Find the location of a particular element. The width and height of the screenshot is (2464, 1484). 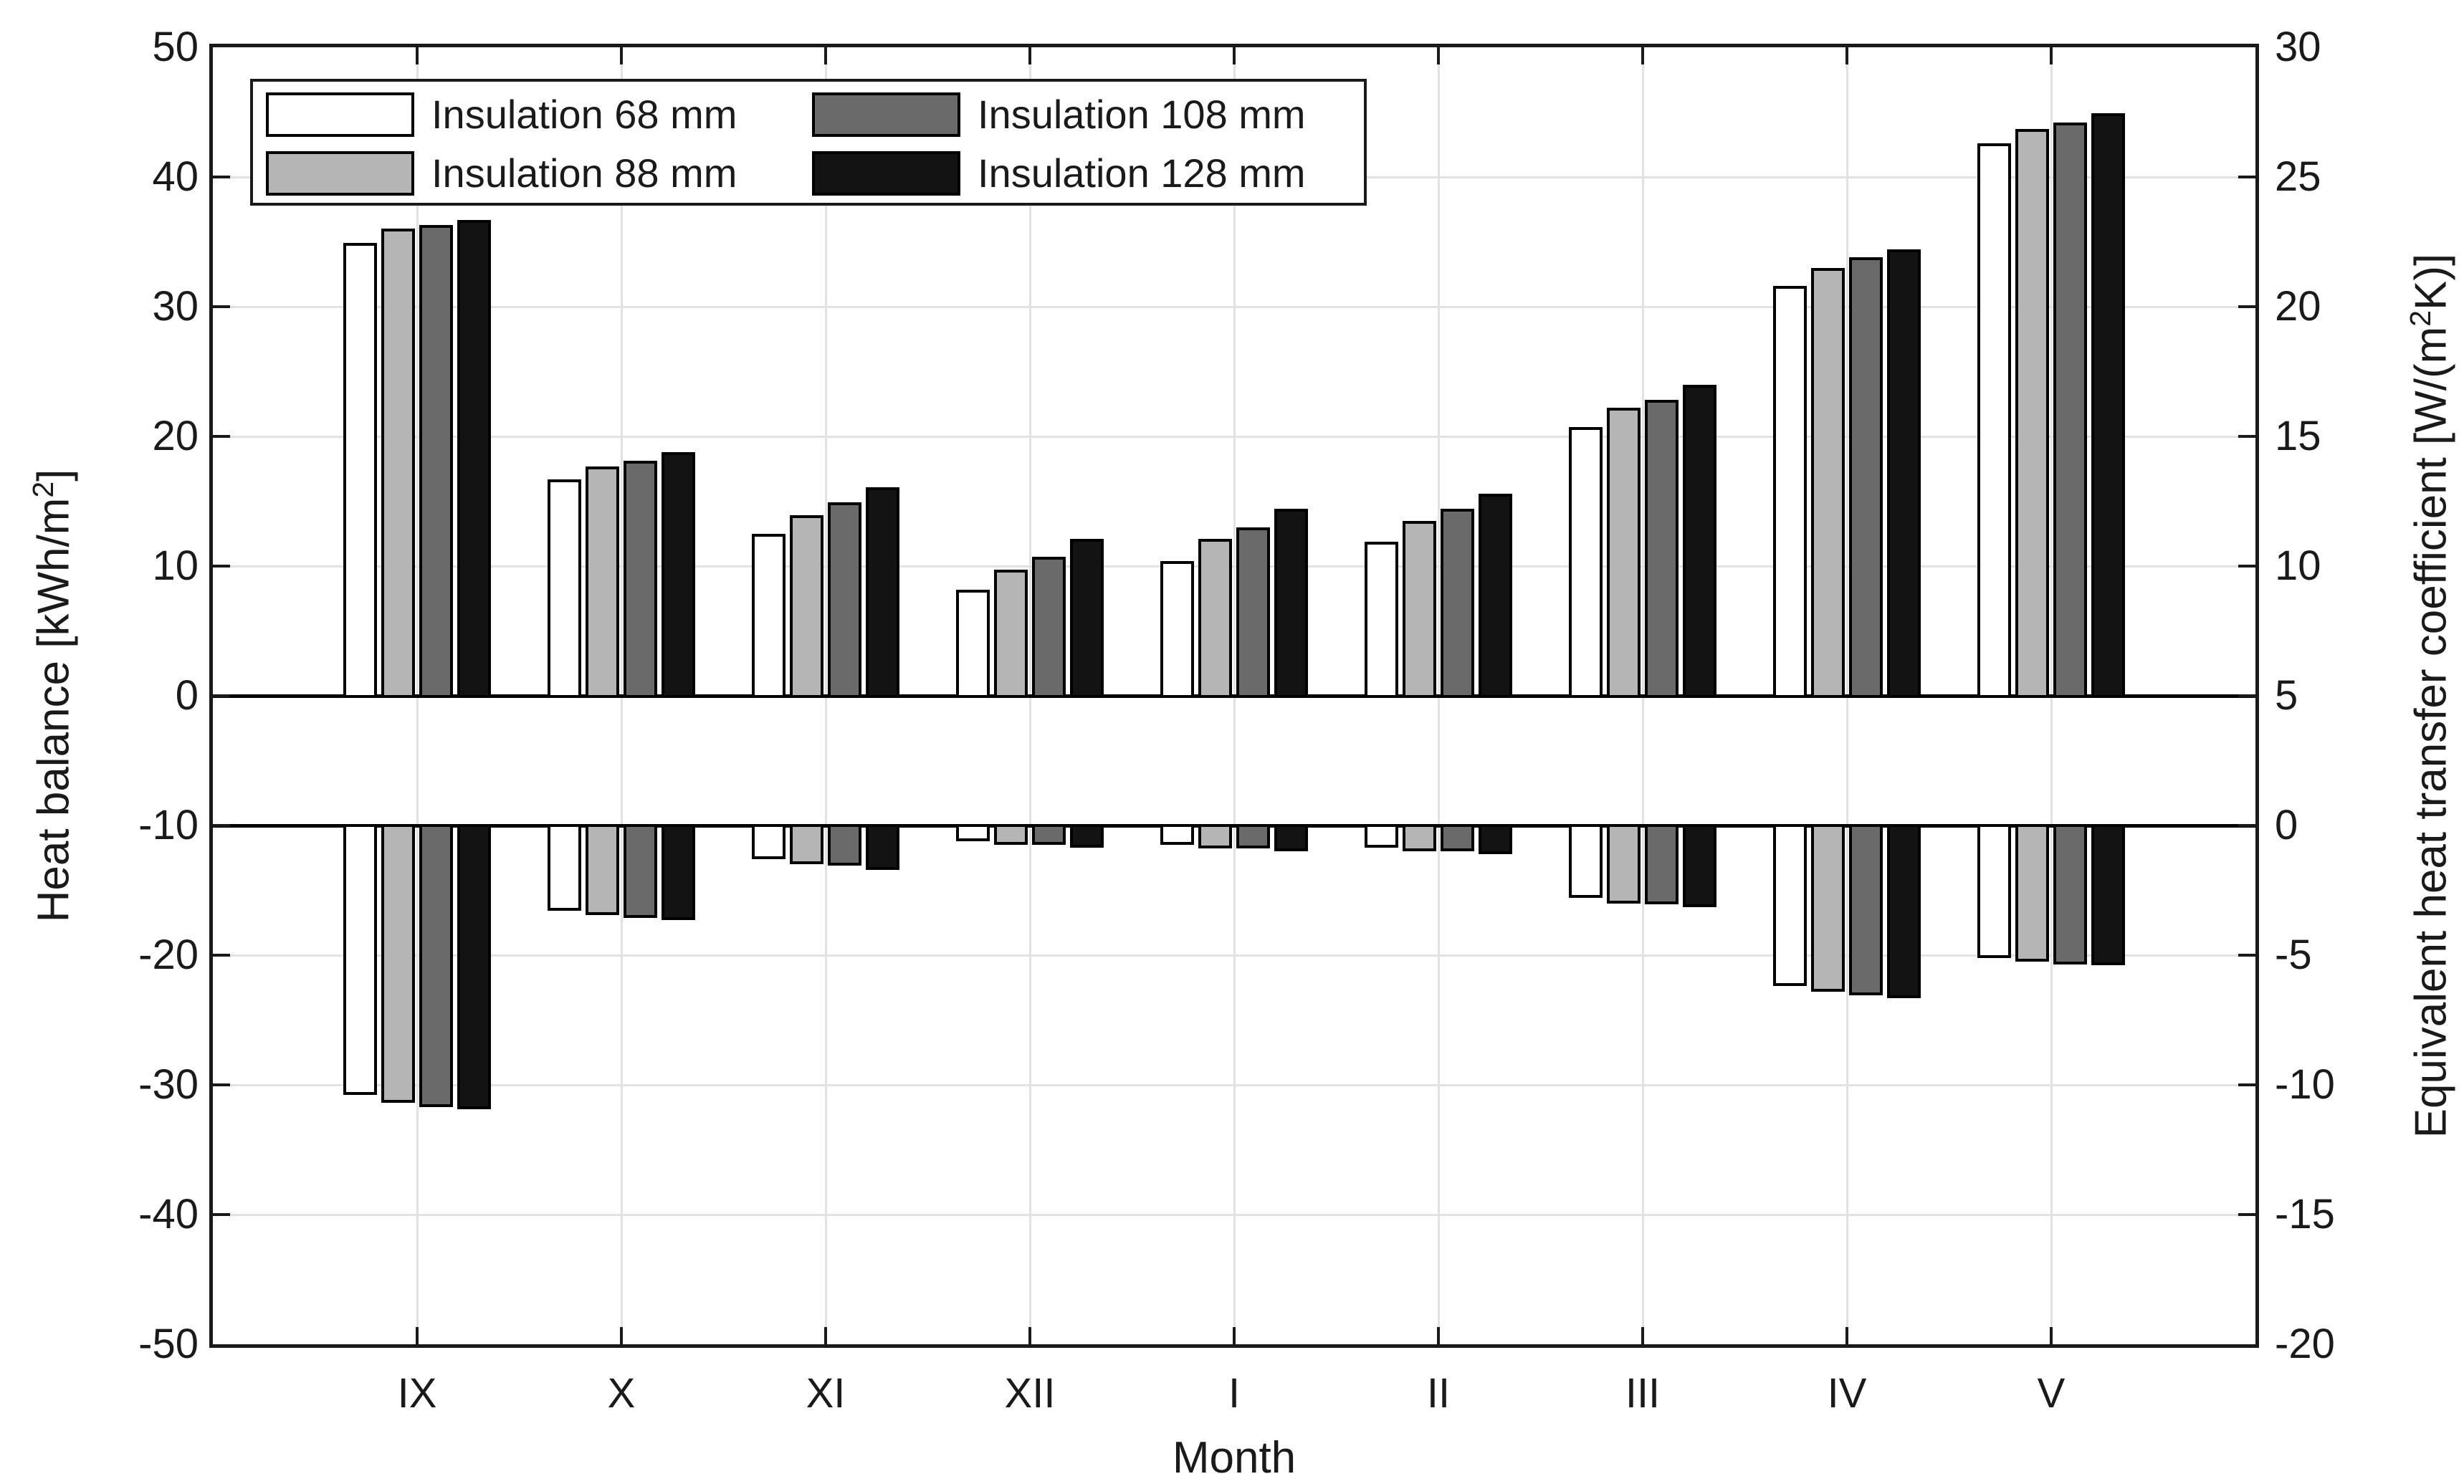

legend-label: Insulation 68 mm is located at coordinates (584, 115).